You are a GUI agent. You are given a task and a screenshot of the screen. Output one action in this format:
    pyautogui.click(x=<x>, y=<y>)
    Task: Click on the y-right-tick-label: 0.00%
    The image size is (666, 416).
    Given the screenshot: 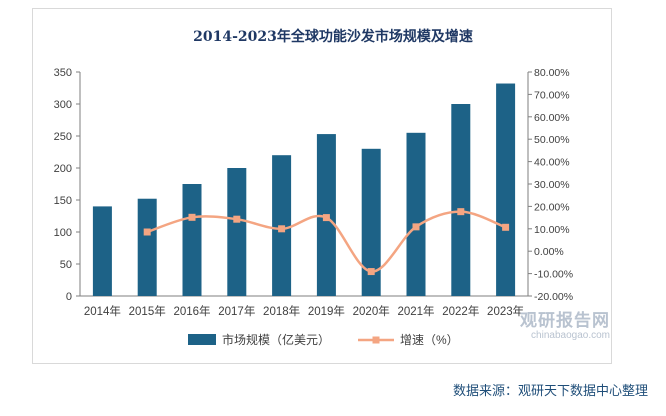 What is the action you would take?
    pyautogui.click(x=549, y=252)
    